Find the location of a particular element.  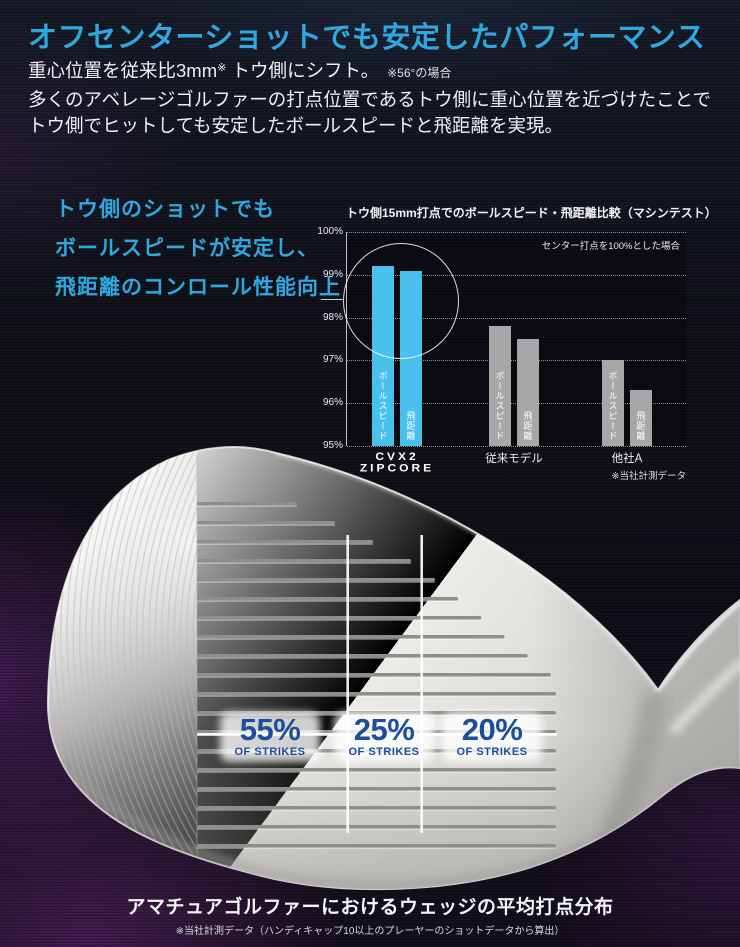

y-axis-tick-label: 98% is located at coordinates (332, 317).